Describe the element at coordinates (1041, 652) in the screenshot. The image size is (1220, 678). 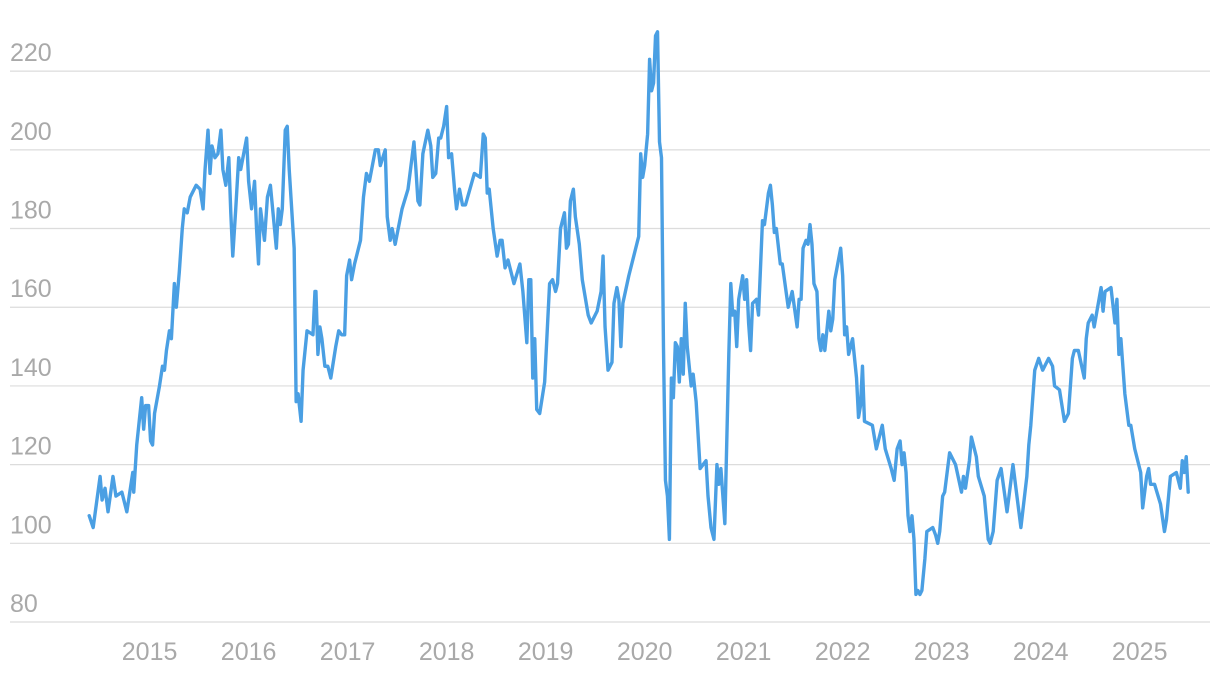
I see `x-tick-label: 2024` at that location.